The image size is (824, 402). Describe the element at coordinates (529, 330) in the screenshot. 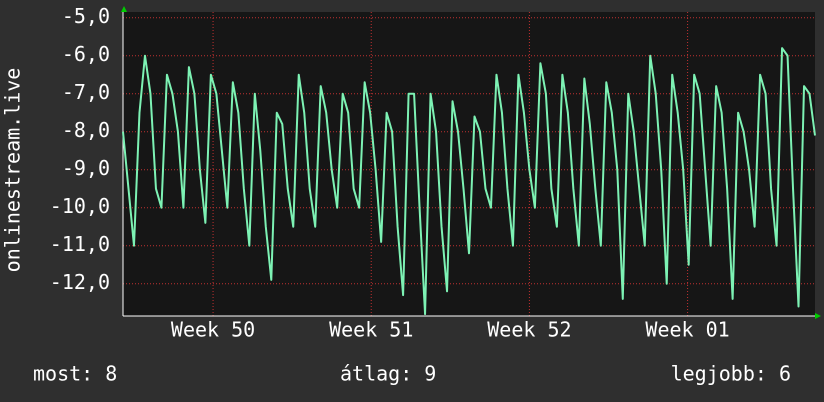

I see `x-tick-label: Week 52` at that location.